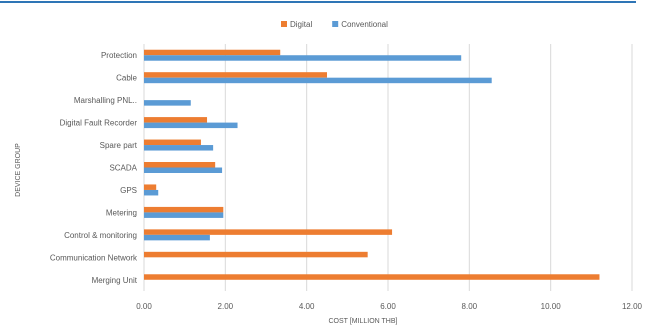  I want to click on x-tick-label: 0.00, so click(144, 306).